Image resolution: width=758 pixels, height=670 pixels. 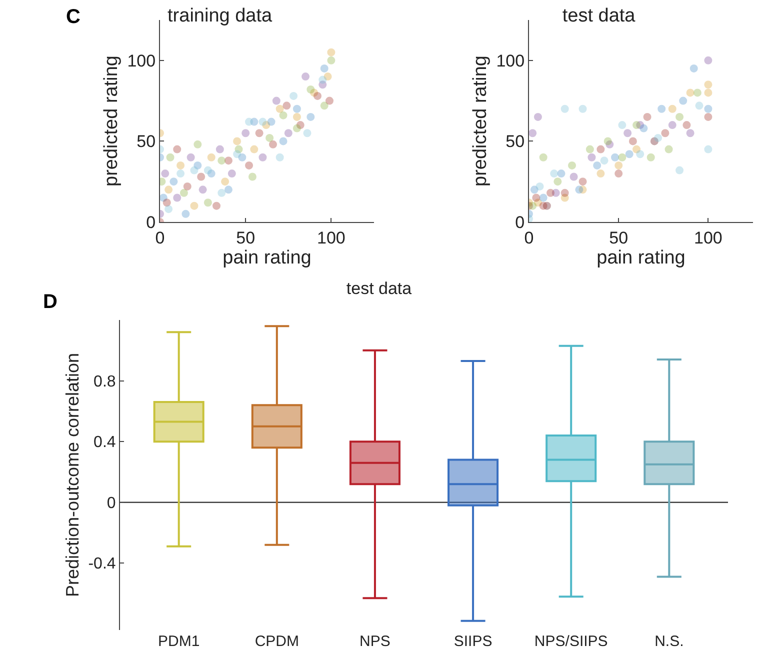 I want to click on text: D, so click(x=50, y=302).